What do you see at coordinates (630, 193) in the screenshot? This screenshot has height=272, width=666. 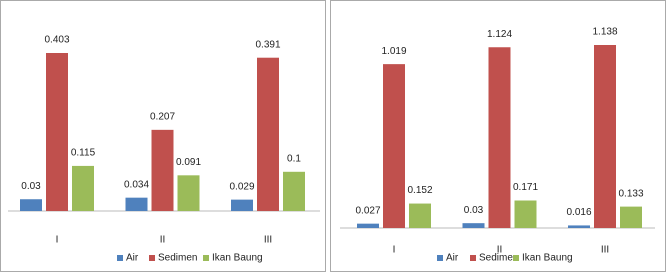 I see `data-label: 0.133` at bounding box center [630, 193].